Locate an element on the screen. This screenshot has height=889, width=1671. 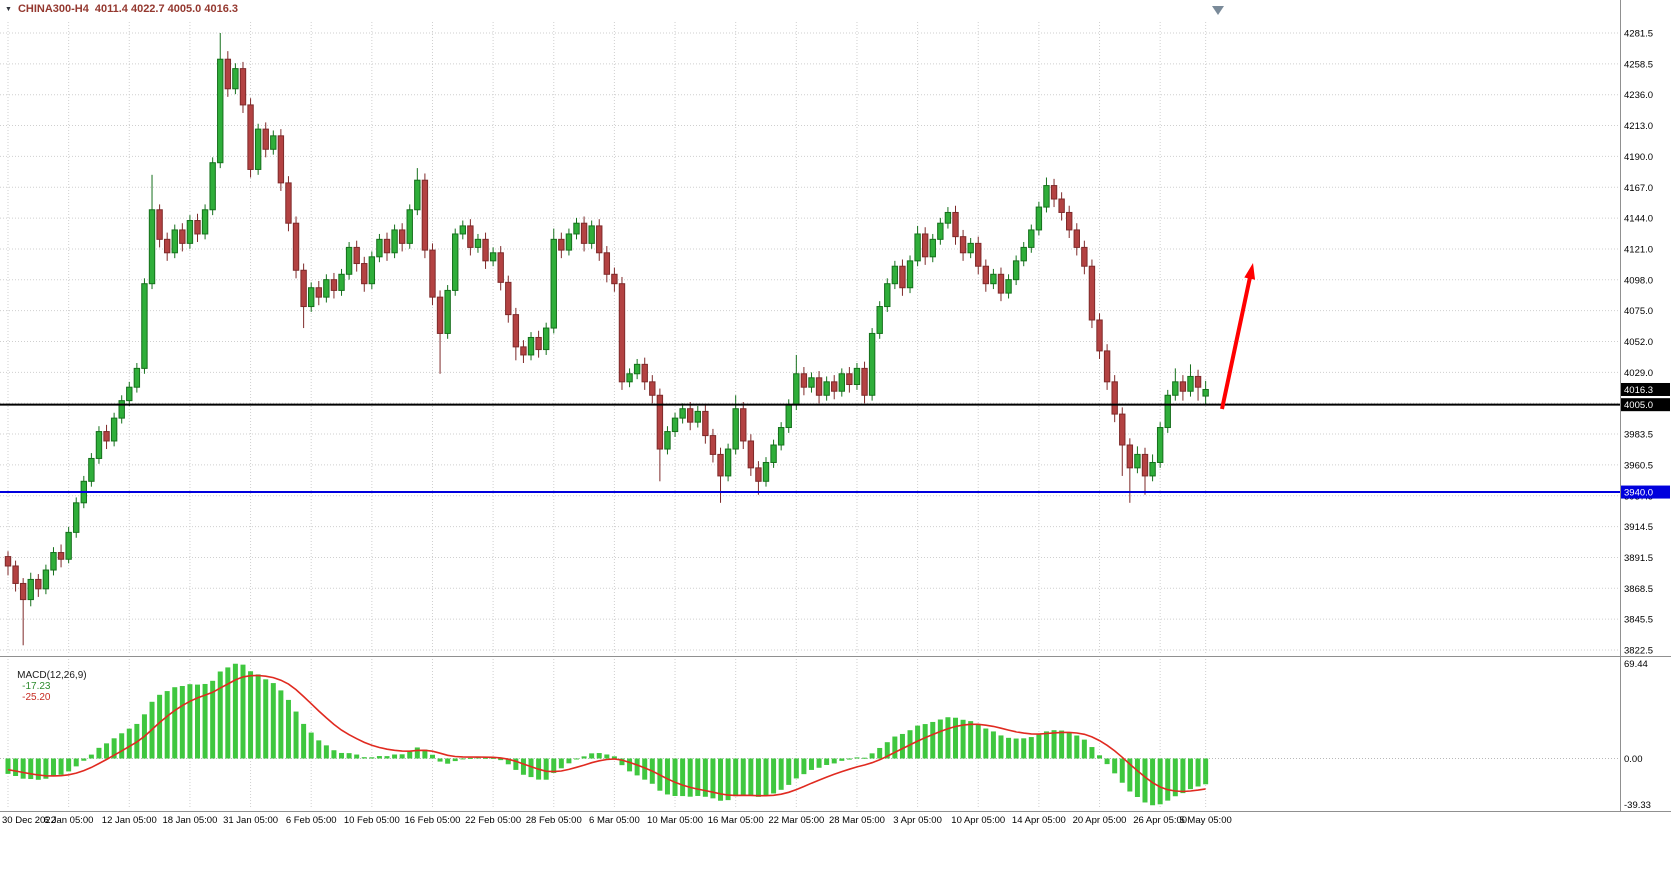
time-axis-label: 14 Apr 05:00 is located at coordinates (1039, 820).